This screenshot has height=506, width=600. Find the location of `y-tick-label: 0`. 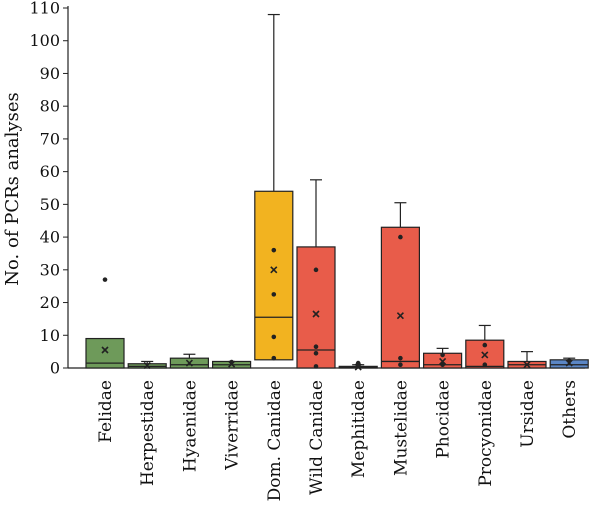

y-tick-label: 0 is located at coordinates (55, 368).